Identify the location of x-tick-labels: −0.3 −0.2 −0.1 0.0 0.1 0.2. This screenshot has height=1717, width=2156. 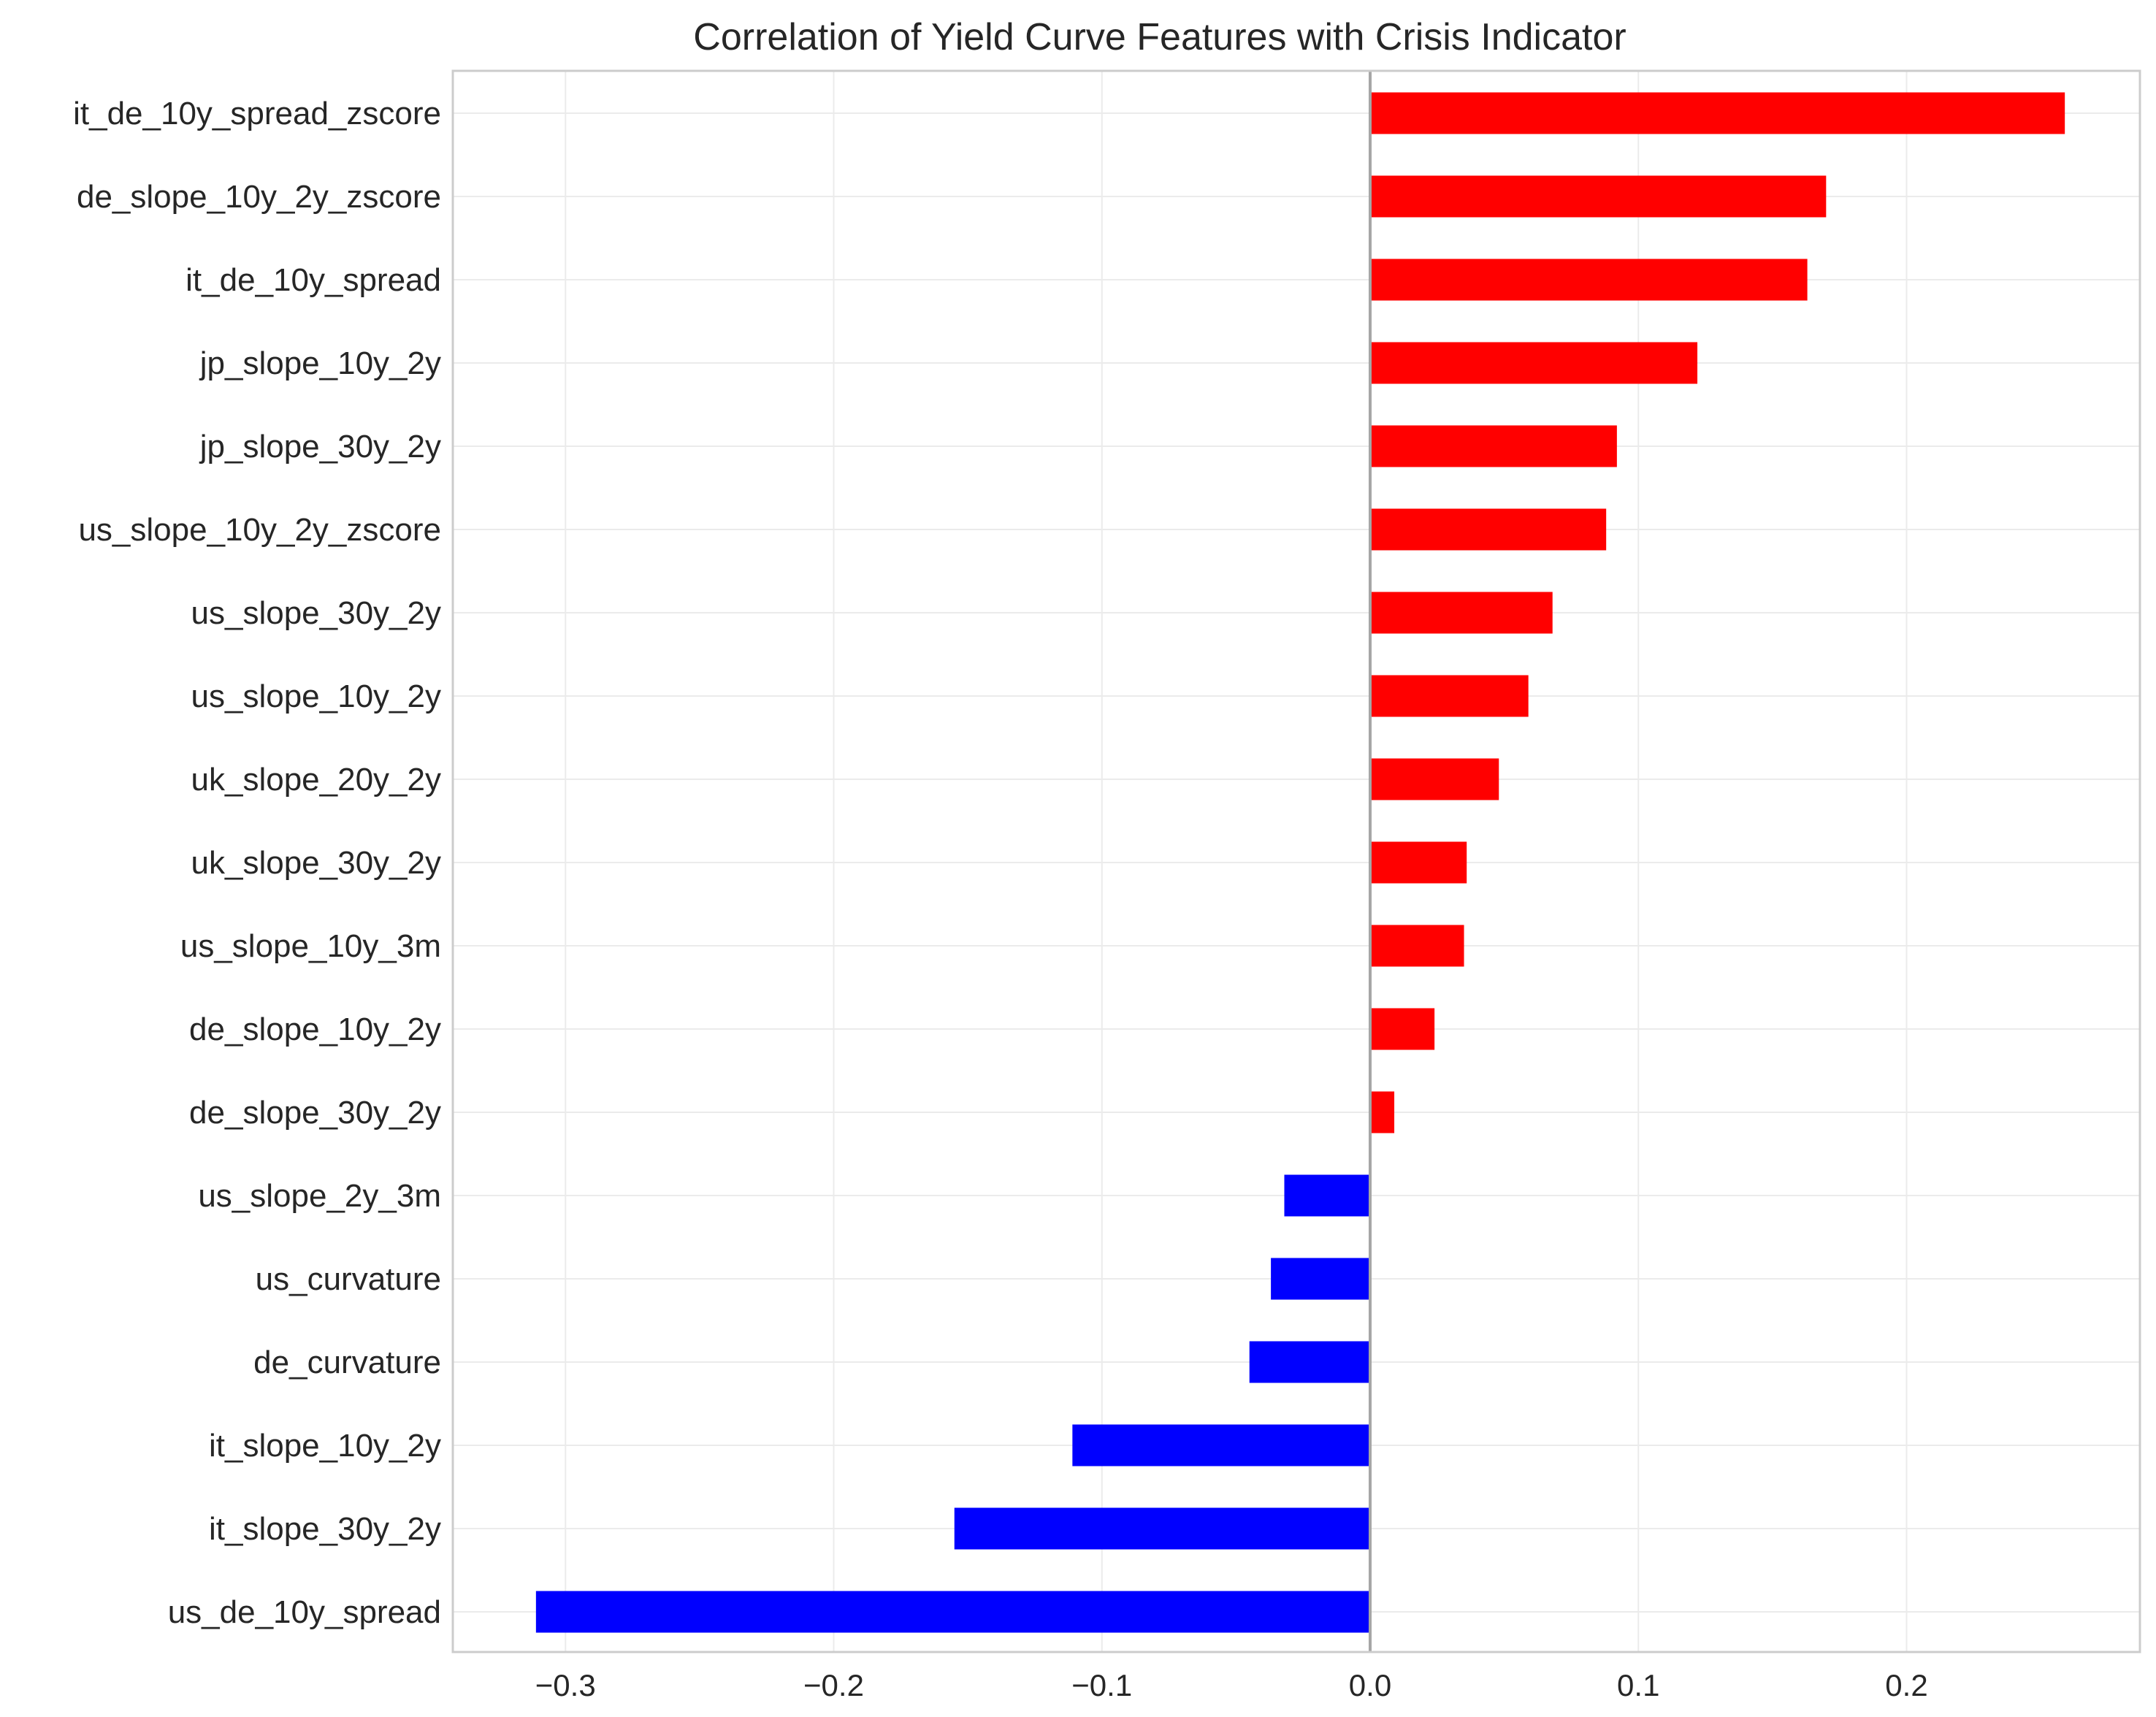
(1232, 1685).